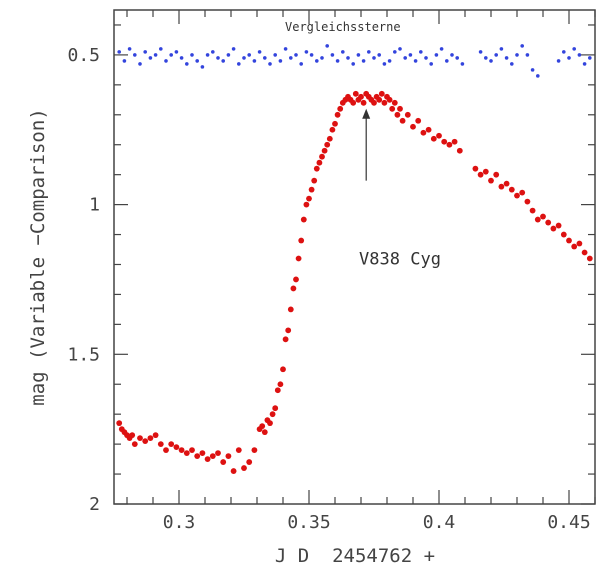 The height and width of the screenshot is (568, 599). Describe the element at coordinates (439, 522) in the screenshot. I see `x-tick-label: 0.4` at that location.